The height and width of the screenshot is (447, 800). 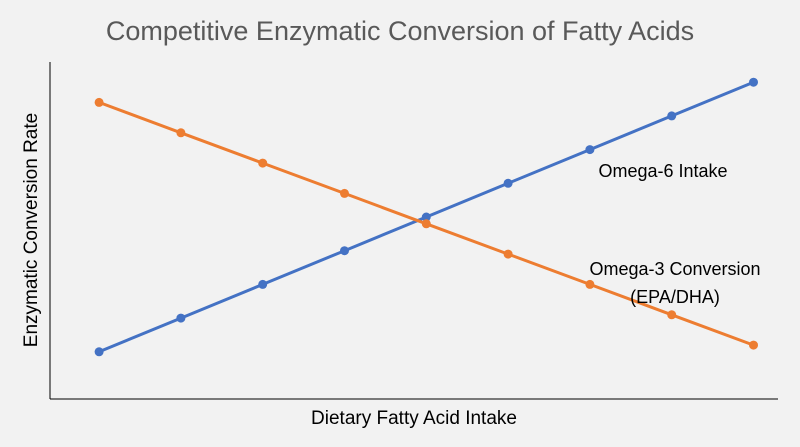 What do you see at coordinates (31, 230) in the screenshot?
I see `y-axis-label: Enzymatic Conversion Rate` at bounding box center [31, 230].